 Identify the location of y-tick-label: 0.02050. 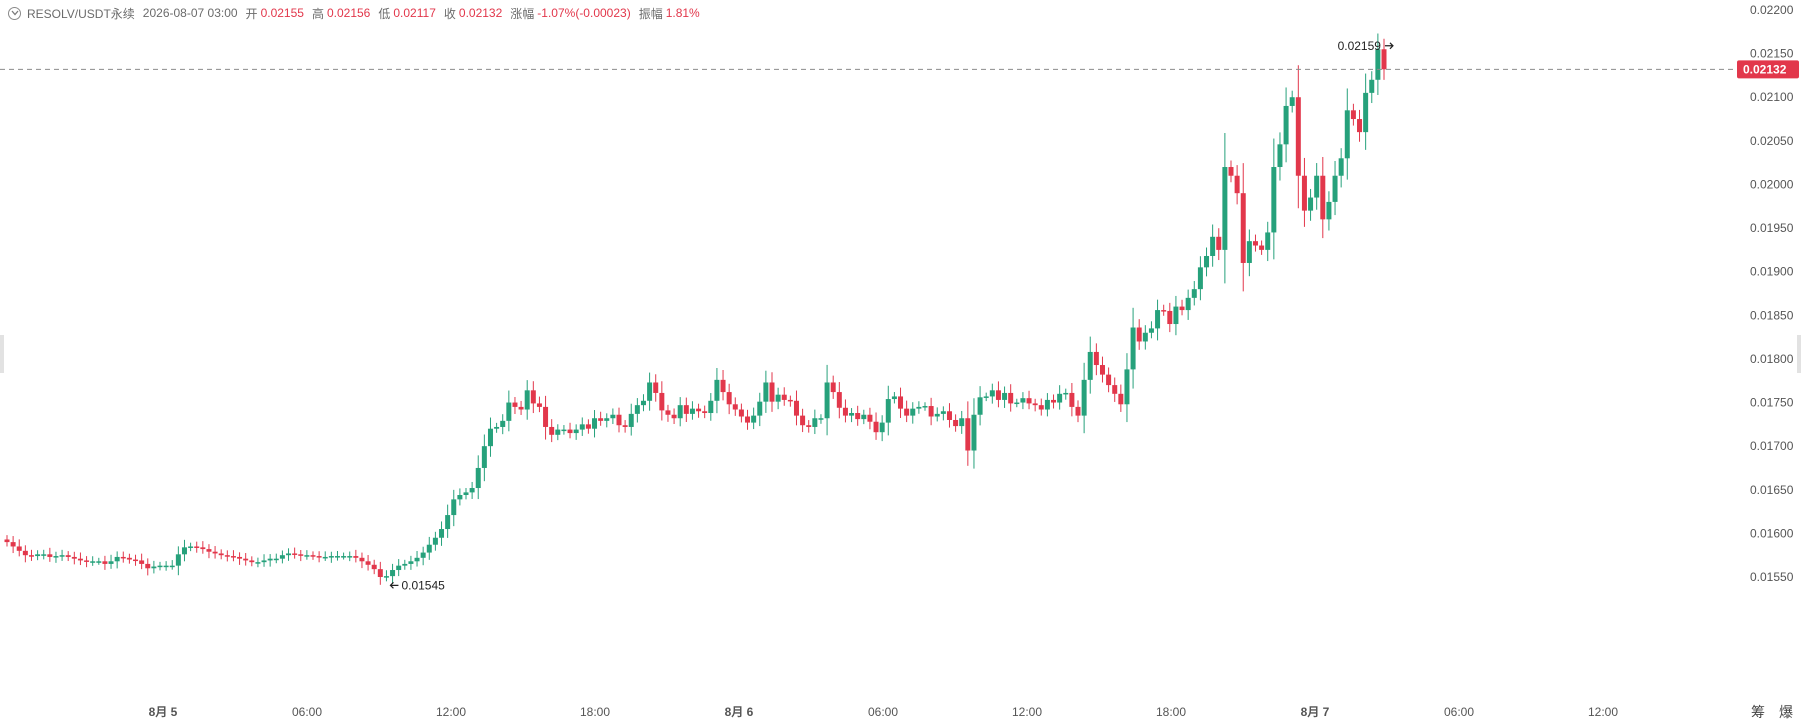
(1772, 141).